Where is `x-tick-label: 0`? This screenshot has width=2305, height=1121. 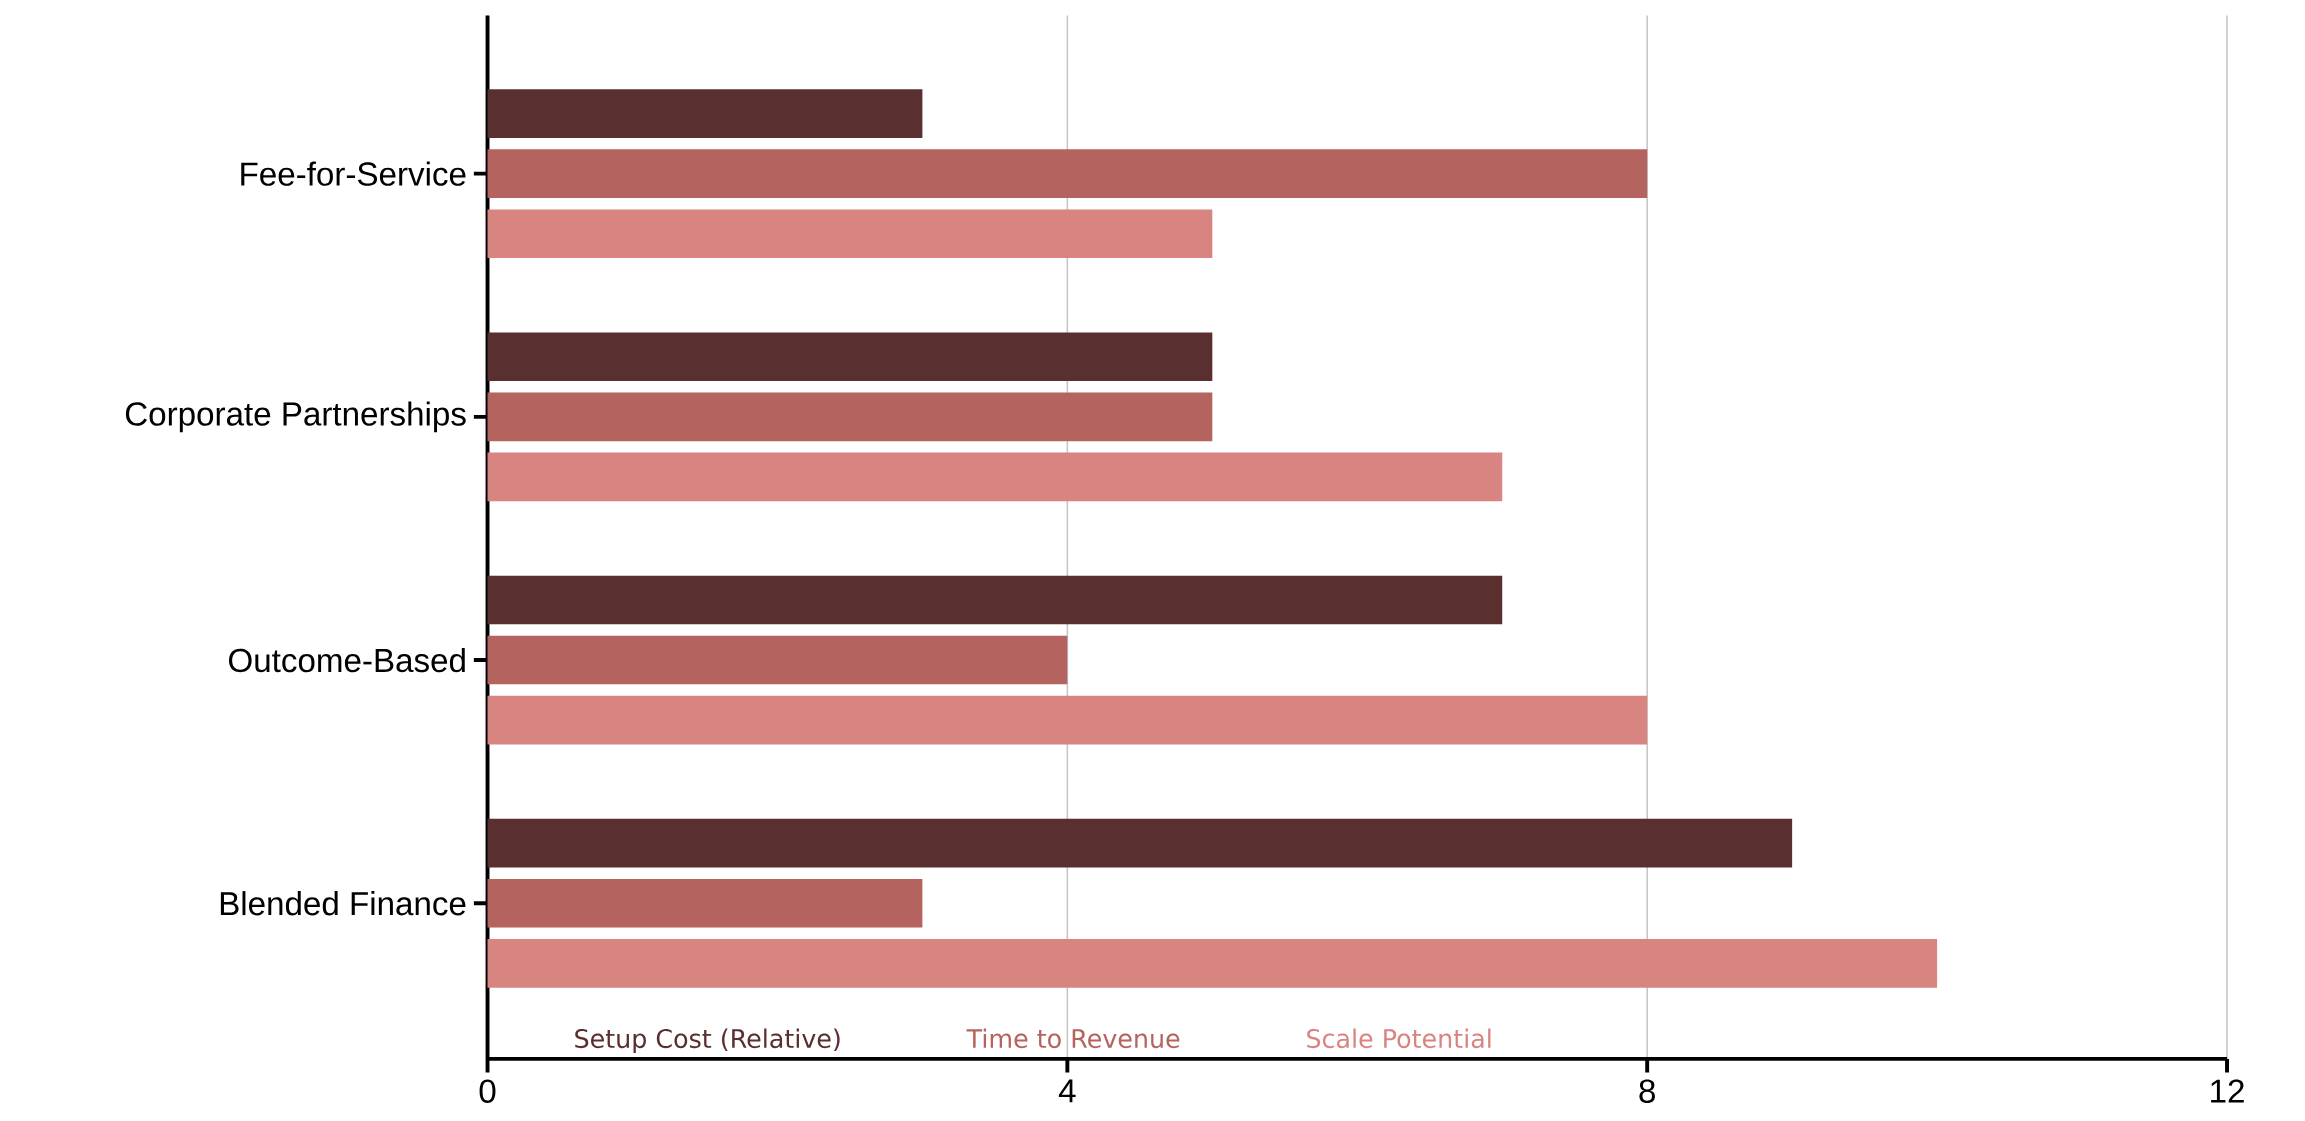
x-tick-label: 0 is located at coordinates (487, 1091).